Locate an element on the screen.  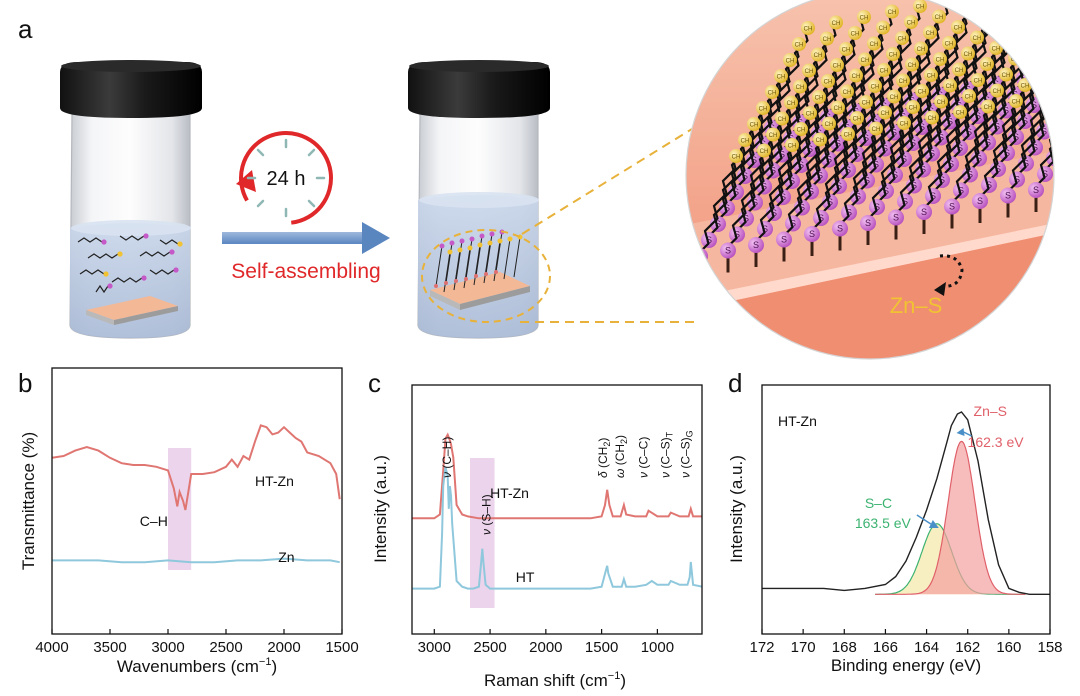
panel-c-peak-label-4: ν (C–C) is located at coordinates (643, 457).